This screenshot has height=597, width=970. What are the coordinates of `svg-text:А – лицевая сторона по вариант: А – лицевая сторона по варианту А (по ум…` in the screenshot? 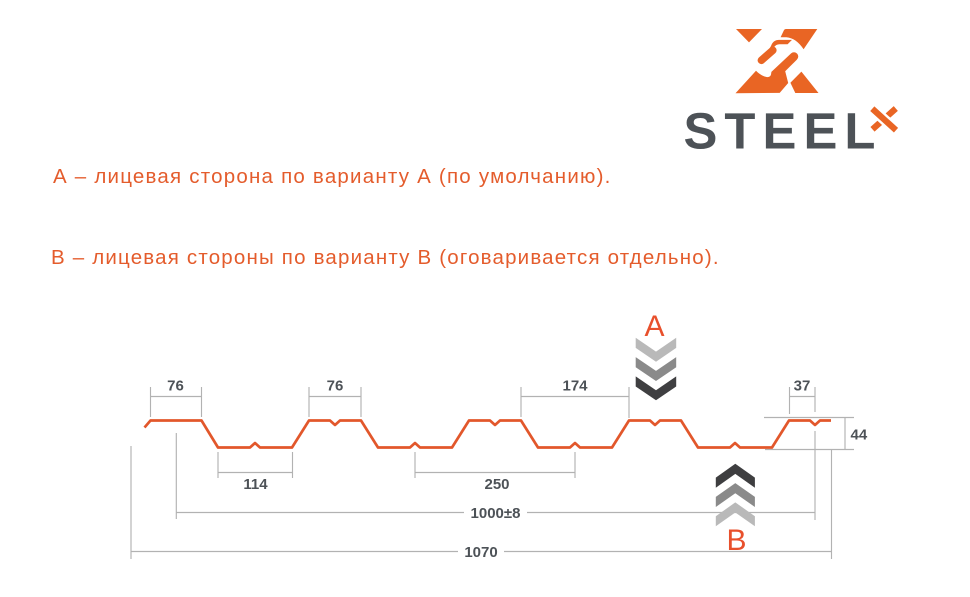 It's located at (332, 176).